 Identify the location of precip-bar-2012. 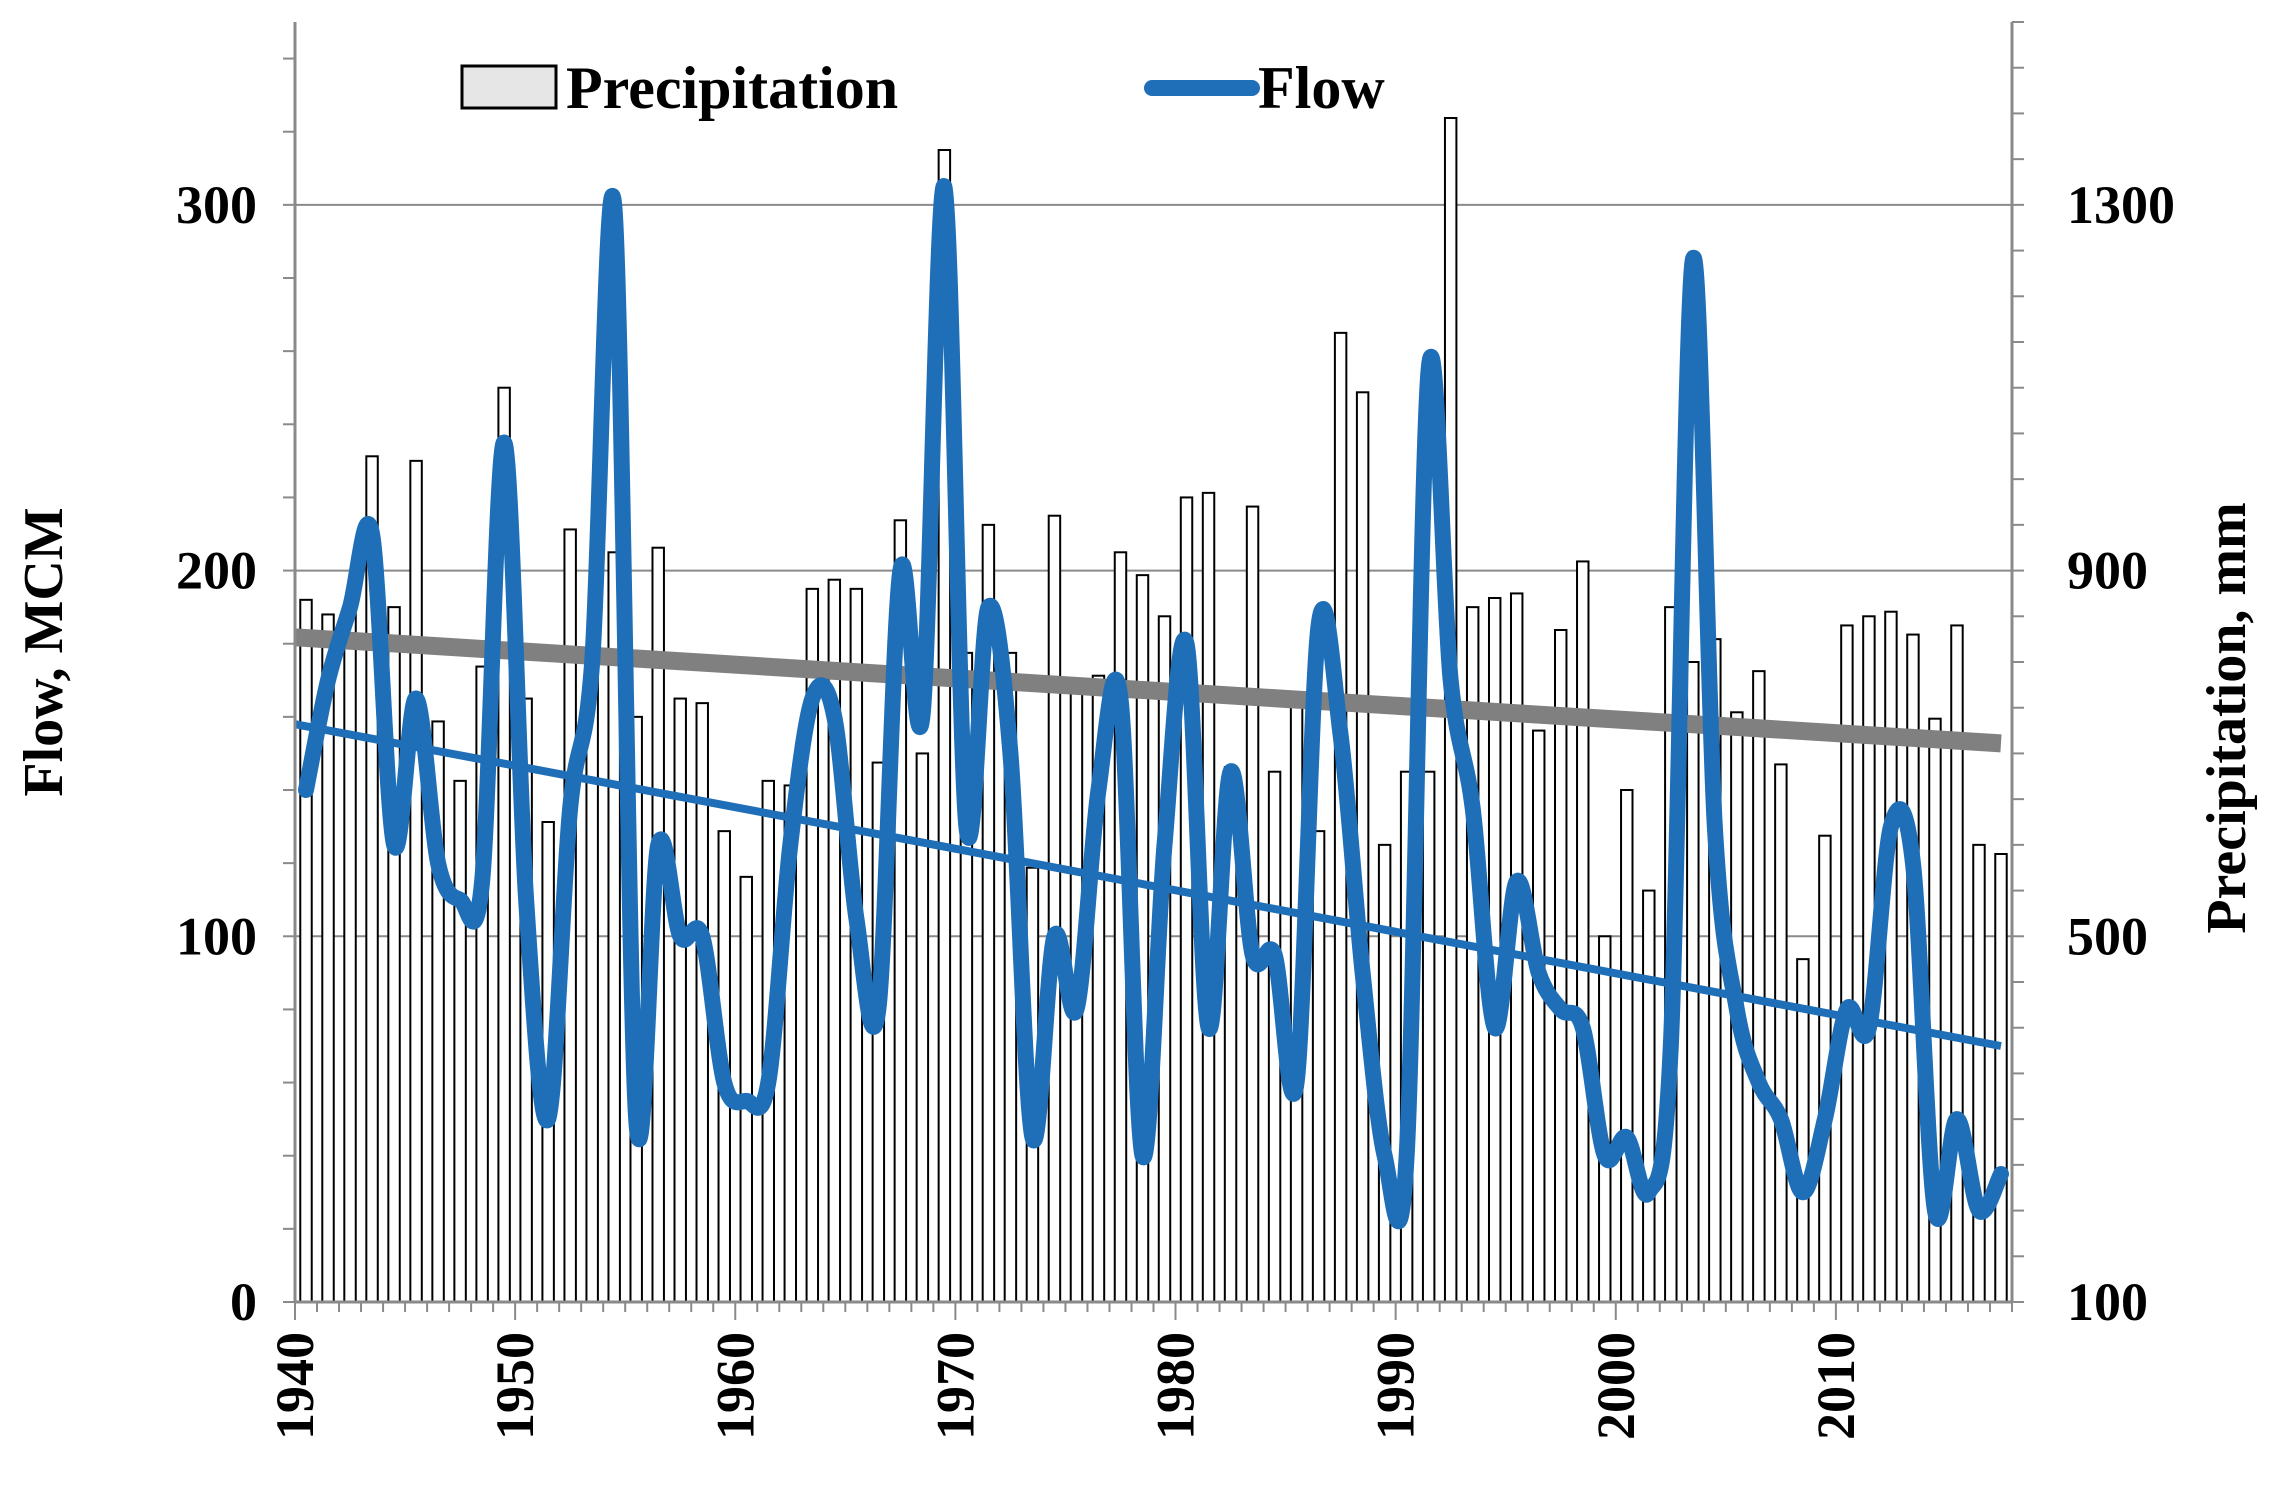
(1891, 956).